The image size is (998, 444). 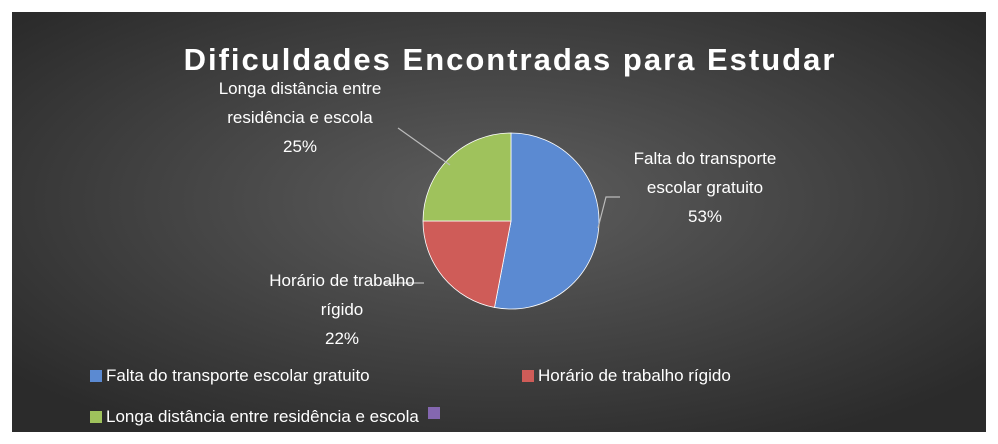 I want to click on legend-item: Falta do transporte escolar gratuito, so click(x=230, y=376).